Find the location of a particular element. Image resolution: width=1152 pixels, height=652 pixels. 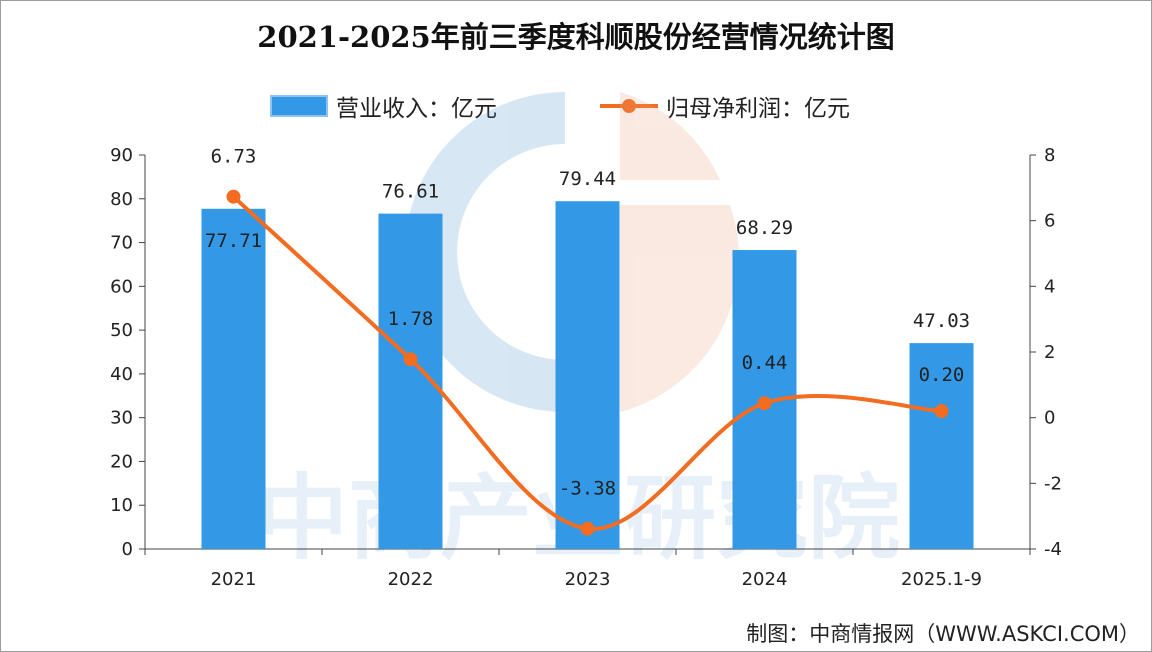

y-left-tick-label: 60 is located at coordinates (121, 286).